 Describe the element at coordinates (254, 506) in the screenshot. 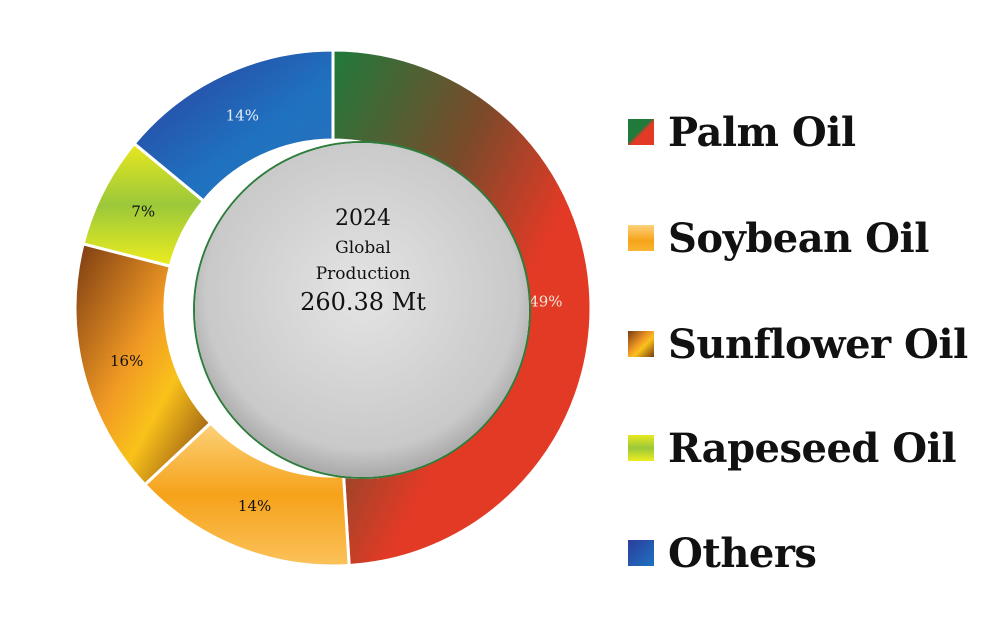

I see `slice-label-soybean-oil: 14%` at that location.